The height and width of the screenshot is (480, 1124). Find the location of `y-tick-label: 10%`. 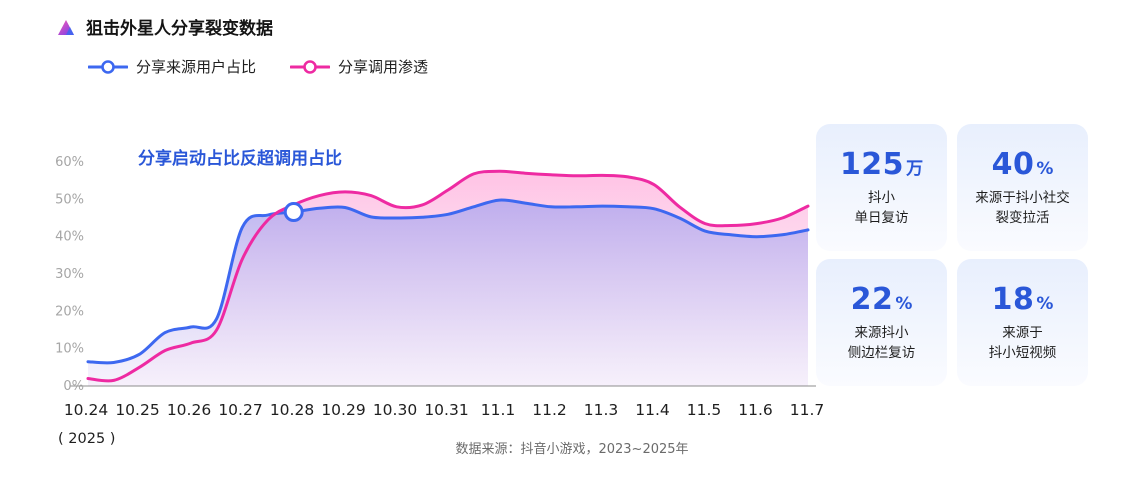

y-tick-label: 10% is located at coordinates (69, 349).